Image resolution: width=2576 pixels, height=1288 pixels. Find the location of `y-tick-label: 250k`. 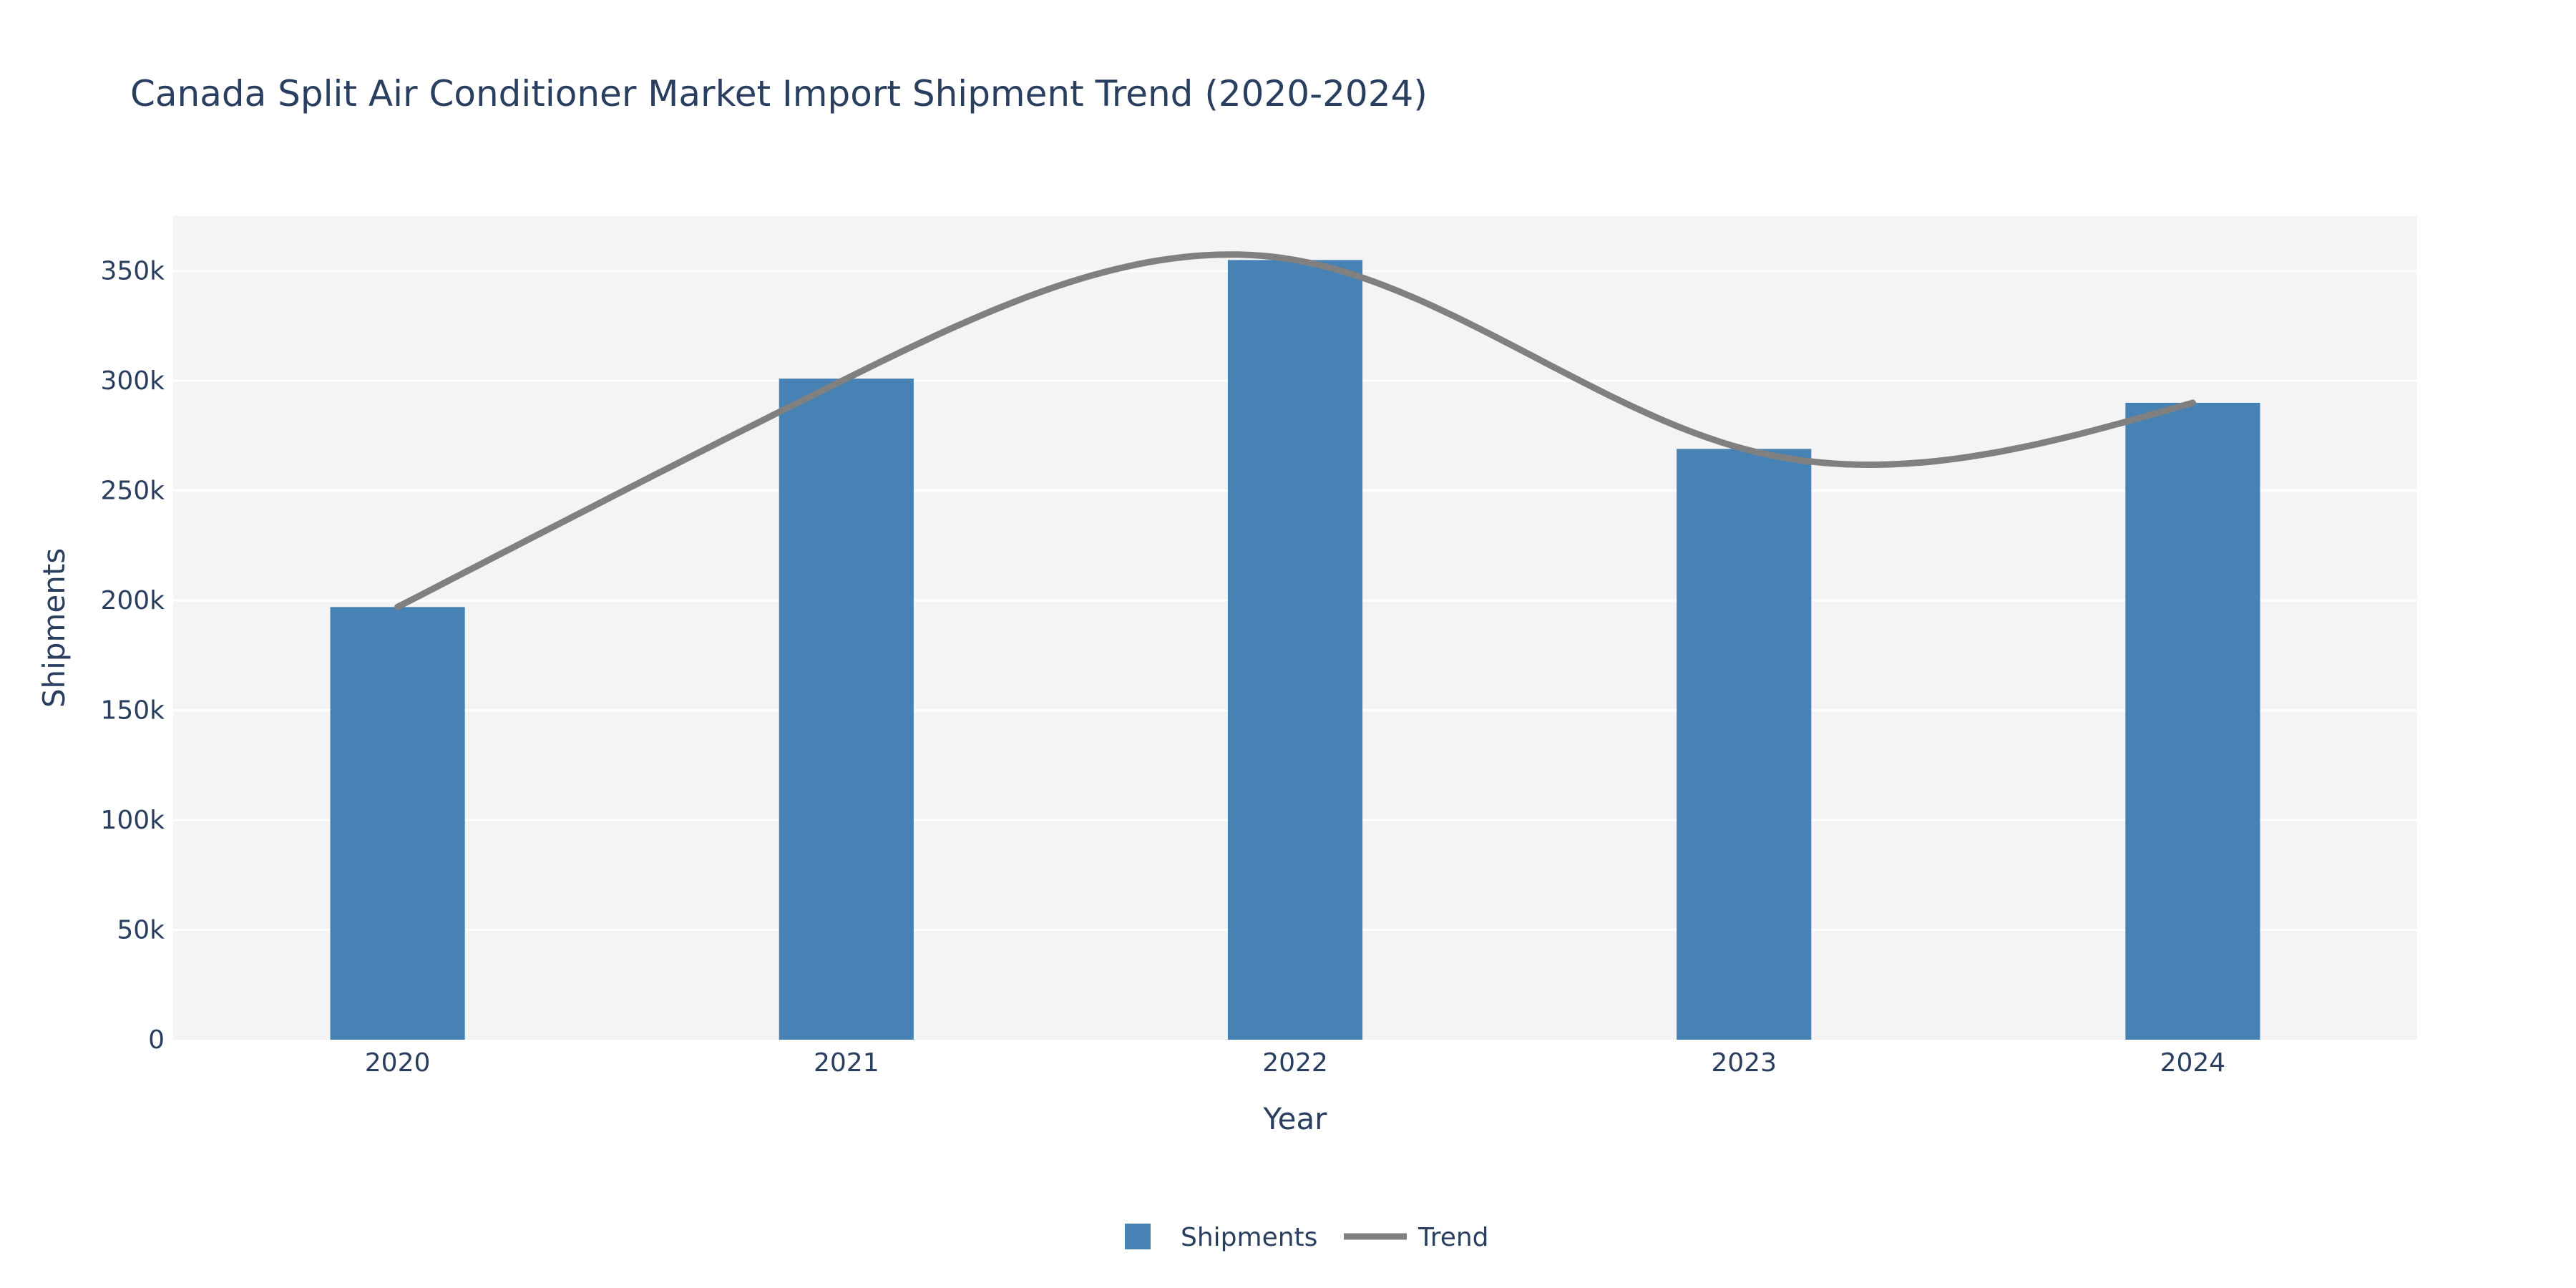

y-tick-label: 250k is located at coordinates (132, 491).